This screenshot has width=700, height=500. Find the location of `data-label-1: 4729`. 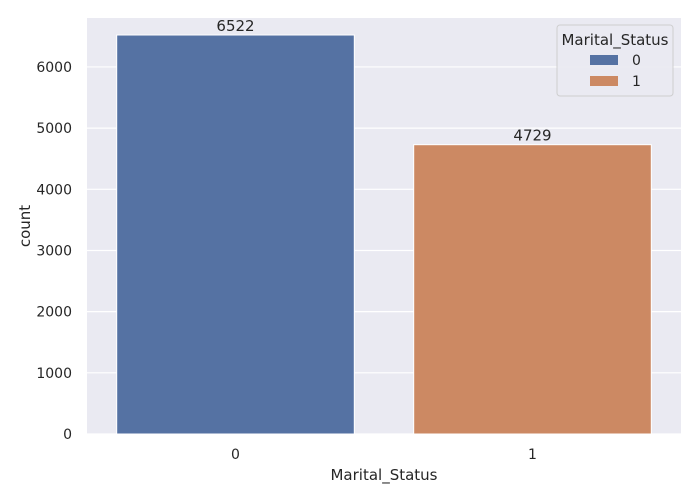

data-label-1: 4729 is located at coordinates (532, 136).